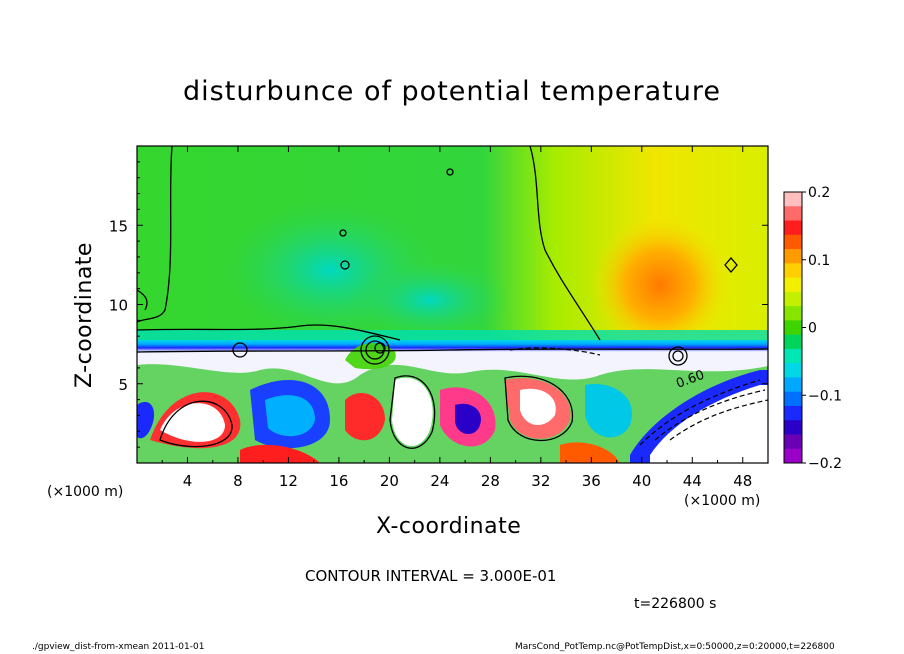  What do you see at coordinates (188, 481) in the screenshot?
I see `x-tick-label: 4` at bounding box center [188, 481].